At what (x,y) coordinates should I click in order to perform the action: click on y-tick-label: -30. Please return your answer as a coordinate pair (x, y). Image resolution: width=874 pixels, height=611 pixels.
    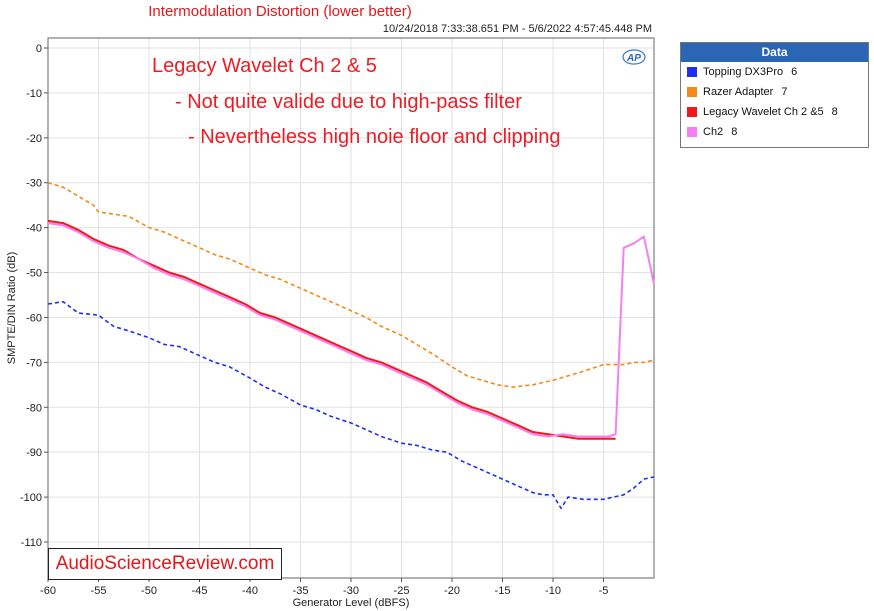
    Looking at the image, I should click on (34, 184).